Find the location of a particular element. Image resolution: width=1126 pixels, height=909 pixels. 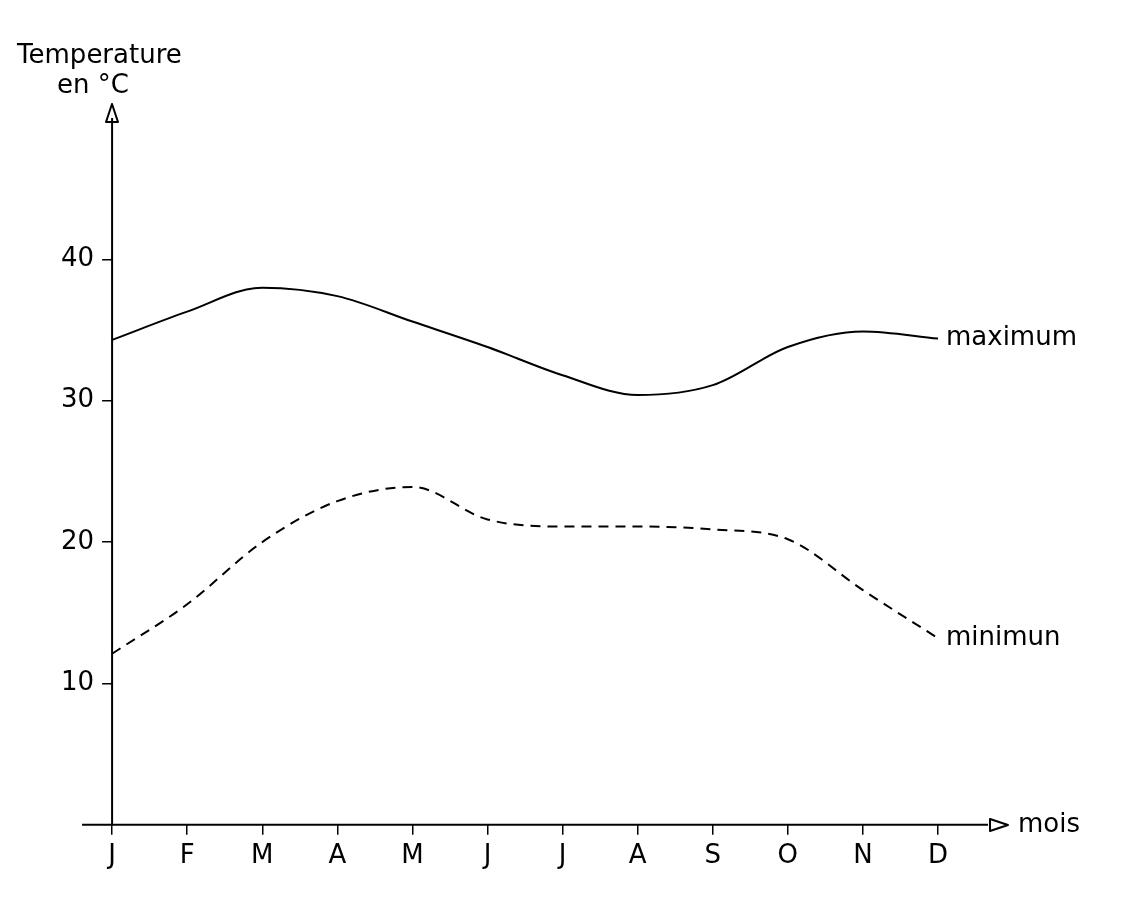

y-tick-label: 10 is located at coordinates (77, 681).